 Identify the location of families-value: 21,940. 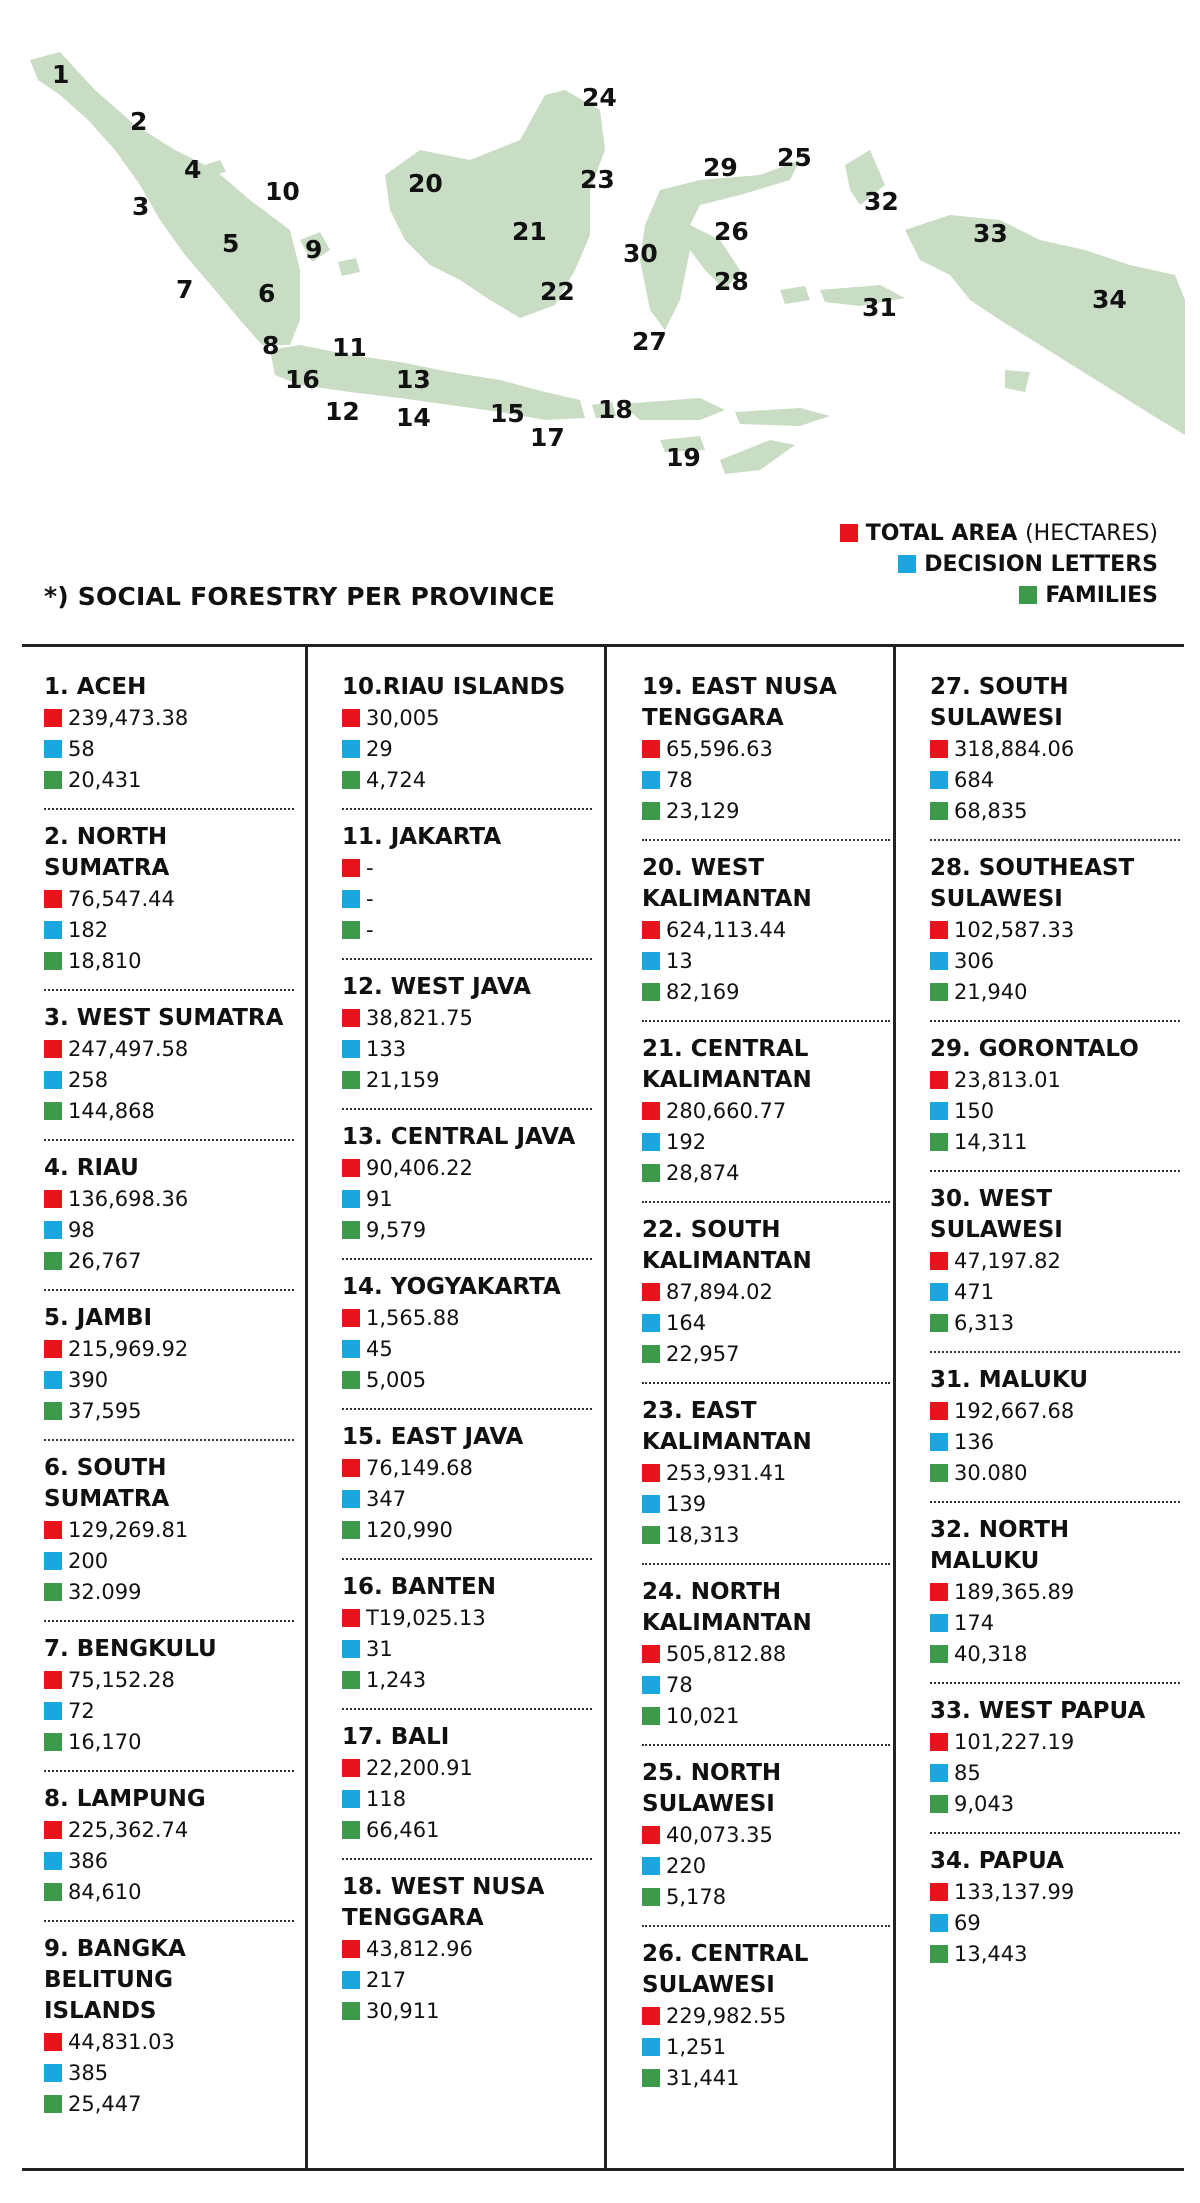
(991, 992).